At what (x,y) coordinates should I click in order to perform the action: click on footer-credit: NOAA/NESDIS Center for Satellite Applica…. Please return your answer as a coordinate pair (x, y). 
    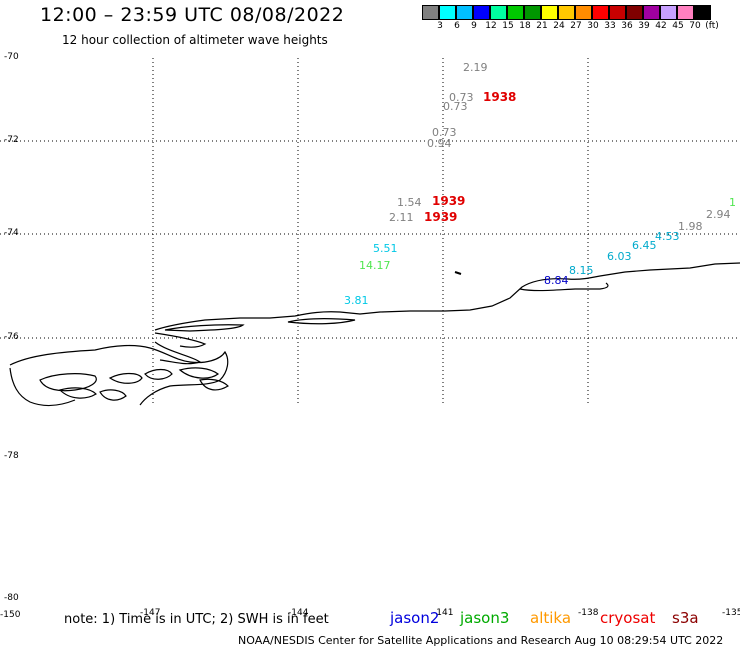
    Looking at the image, I should click on (481, 640).